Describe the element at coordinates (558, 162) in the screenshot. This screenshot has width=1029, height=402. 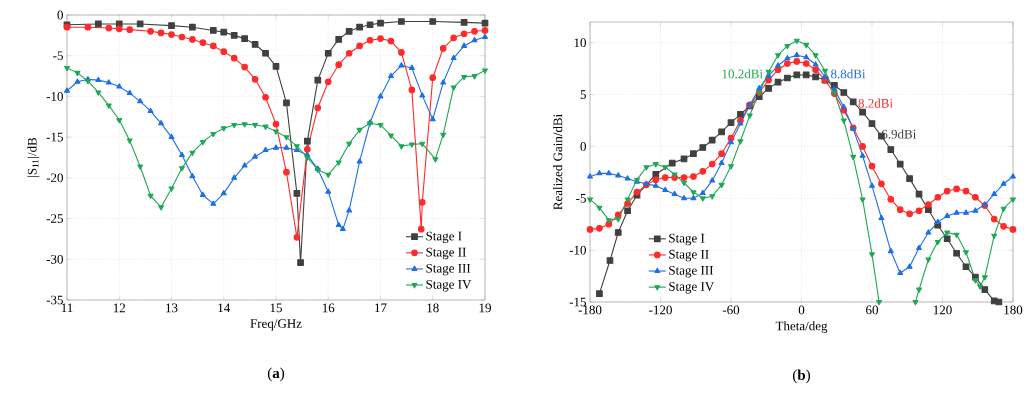
I see `y-axis-title: Realized Gain/dBi` at that location.